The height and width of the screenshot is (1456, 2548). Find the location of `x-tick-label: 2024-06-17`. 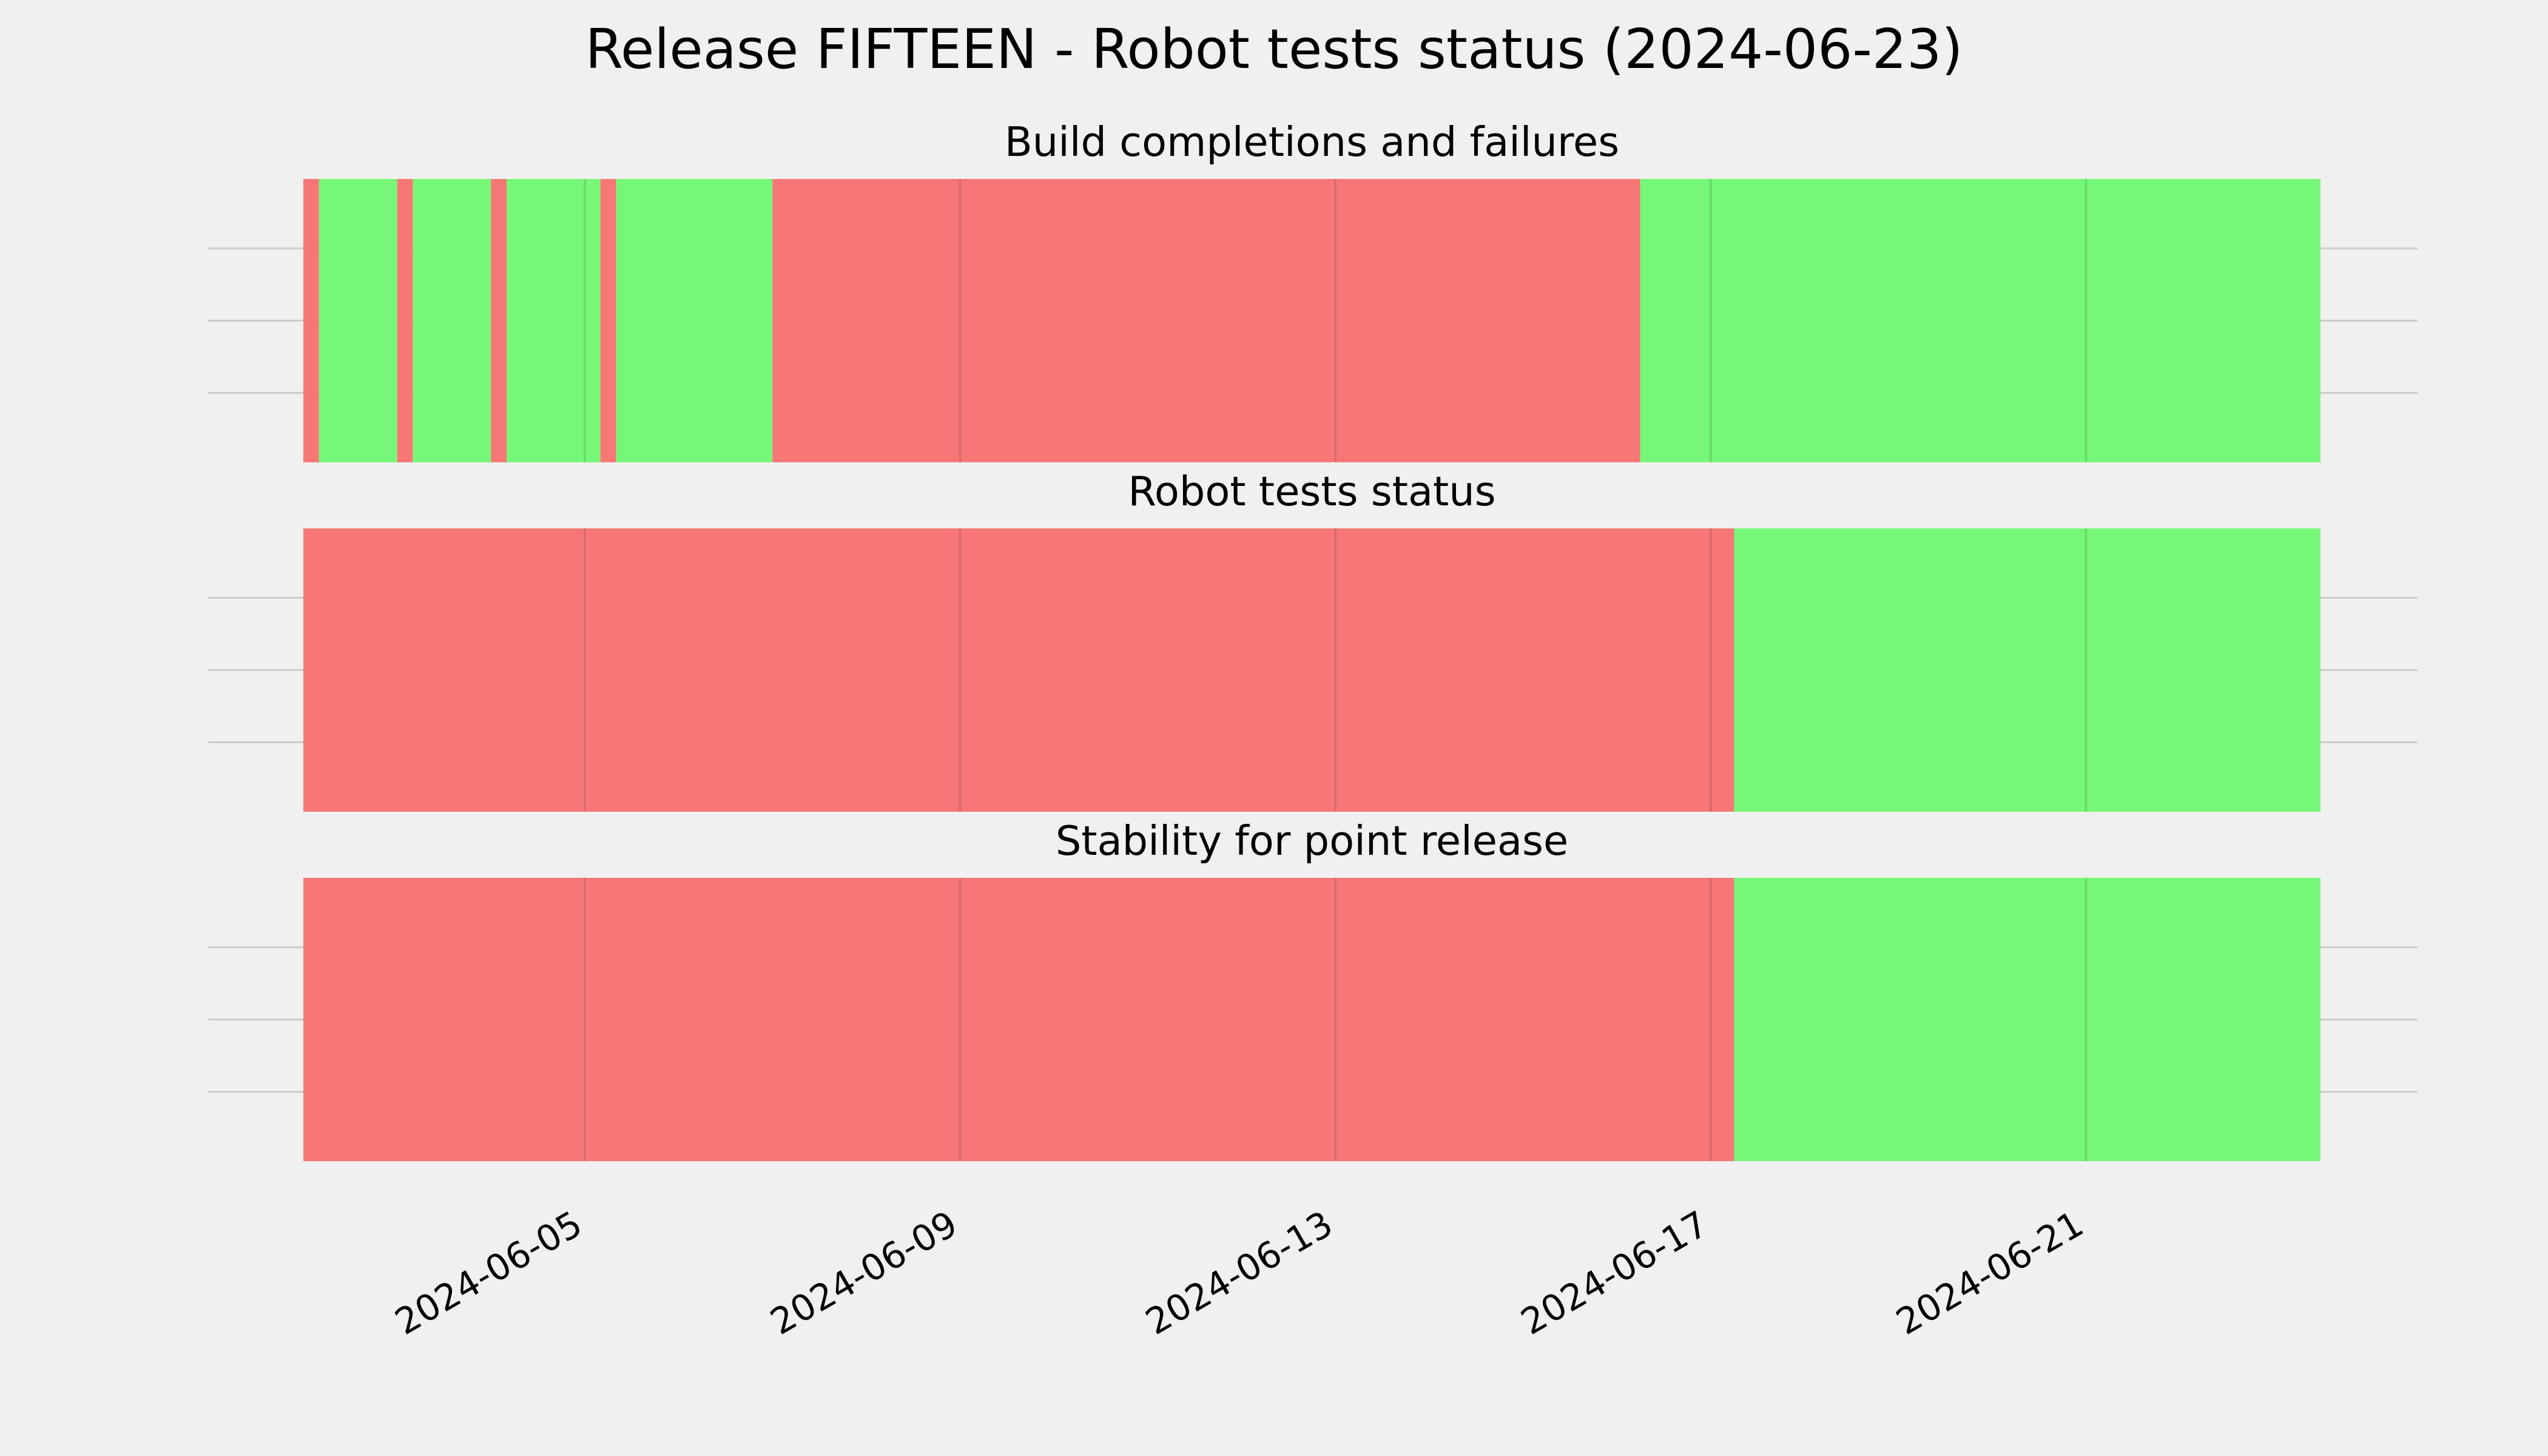

x-tick-label: 2024-06-17 is located at coordinates (1614, 1272).